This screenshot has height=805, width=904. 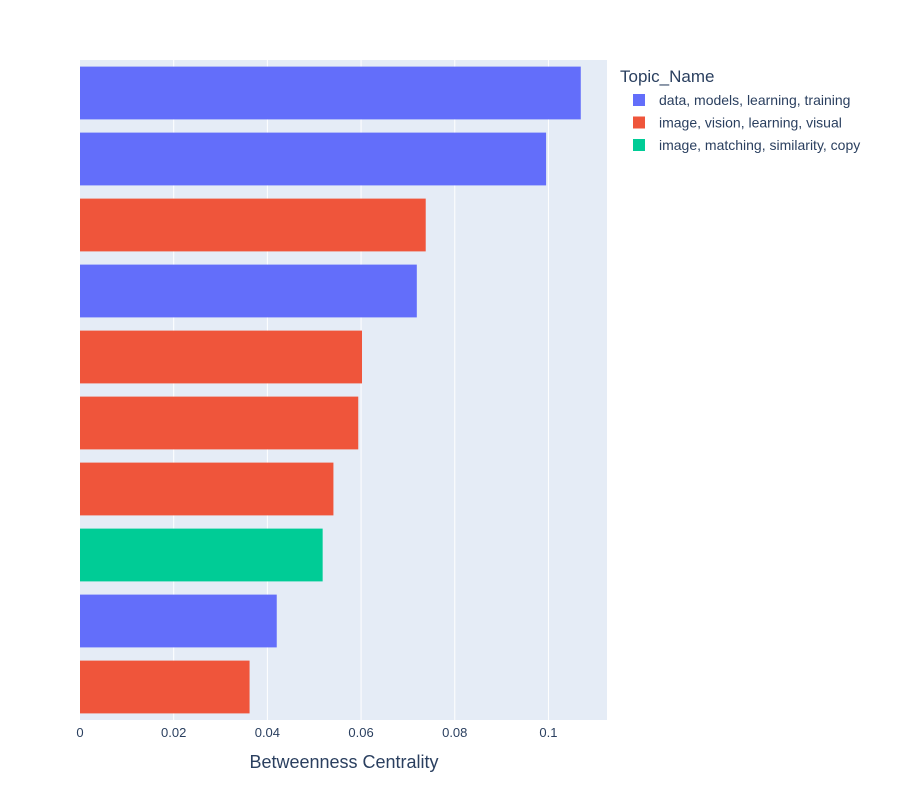 What do you see at coordinates (316, 732) in the screenshot?
I see `x-axis-ticks: 0 0.02 0.04 0.06 0.08 0.1` at bounding box center [316, 732].